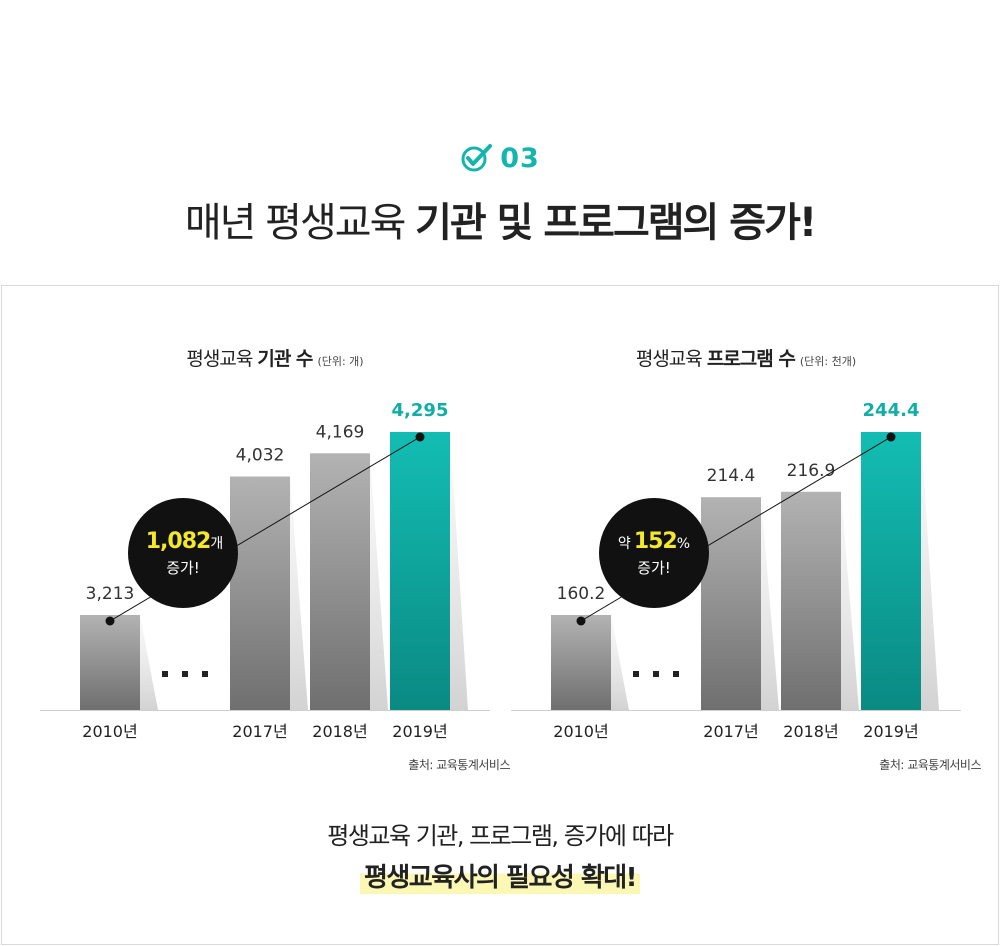 This screenshot has height=946, width=1000. I want to click on chart-title: 평생교육 프로그램 수 (단위: 천개), so click(746, 357).